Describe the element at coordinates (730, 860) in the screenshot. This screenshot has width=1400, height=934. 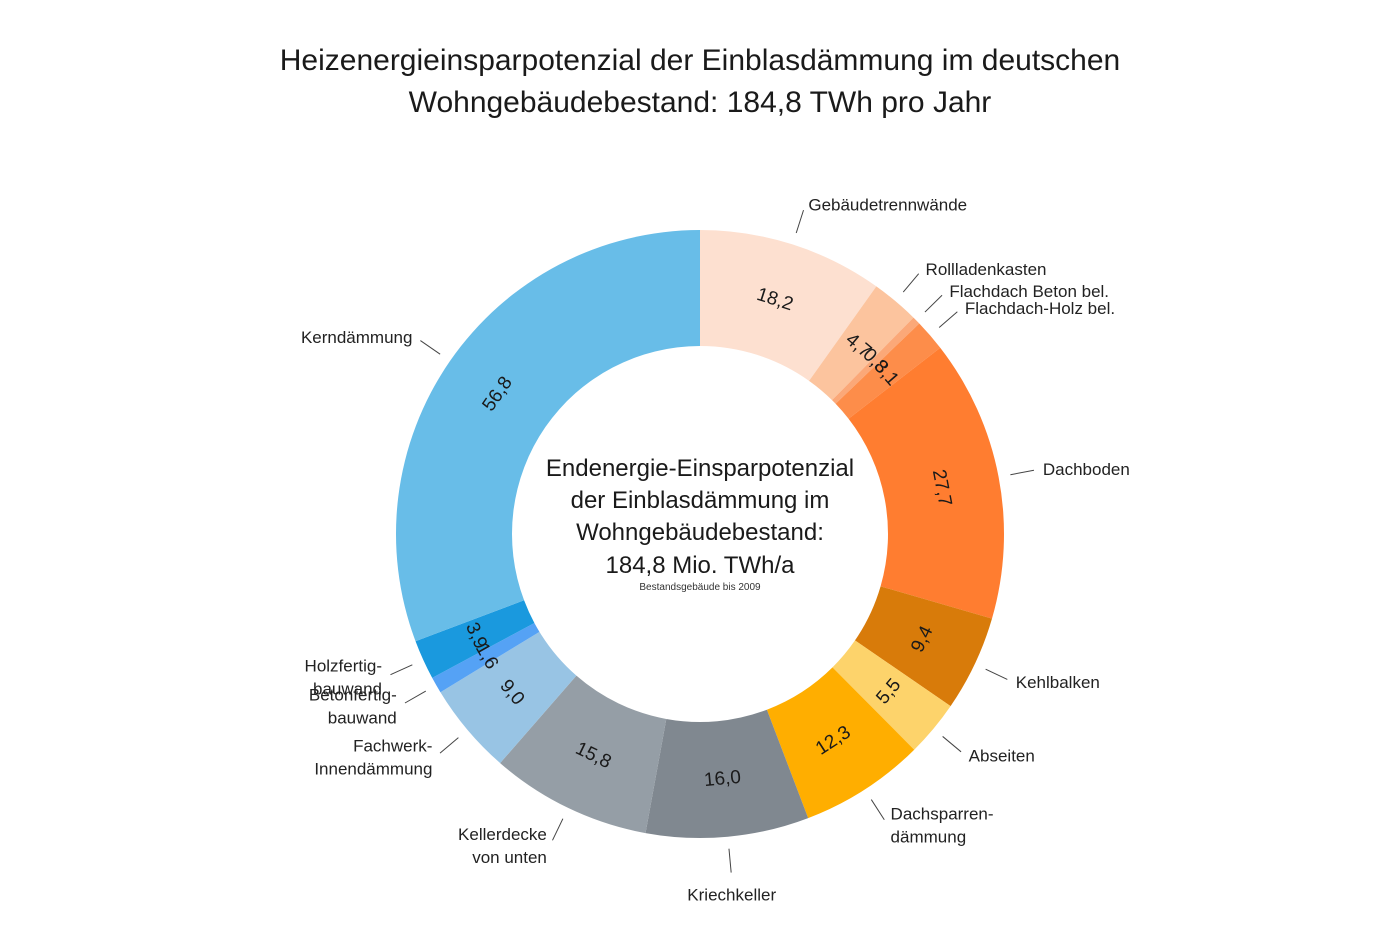
I see `leader-line-kriechkeller` at that location.